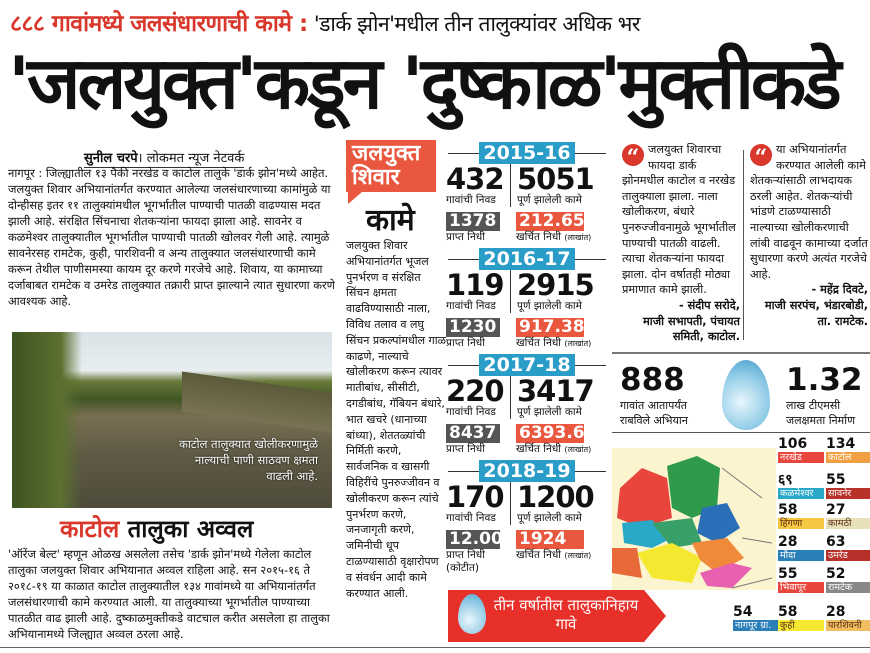 The height and width of the screenshot is (653, 870). Describe the element at coordinates (801, 625) in the screenshot. I see `taluka-name: कुही` at that location.